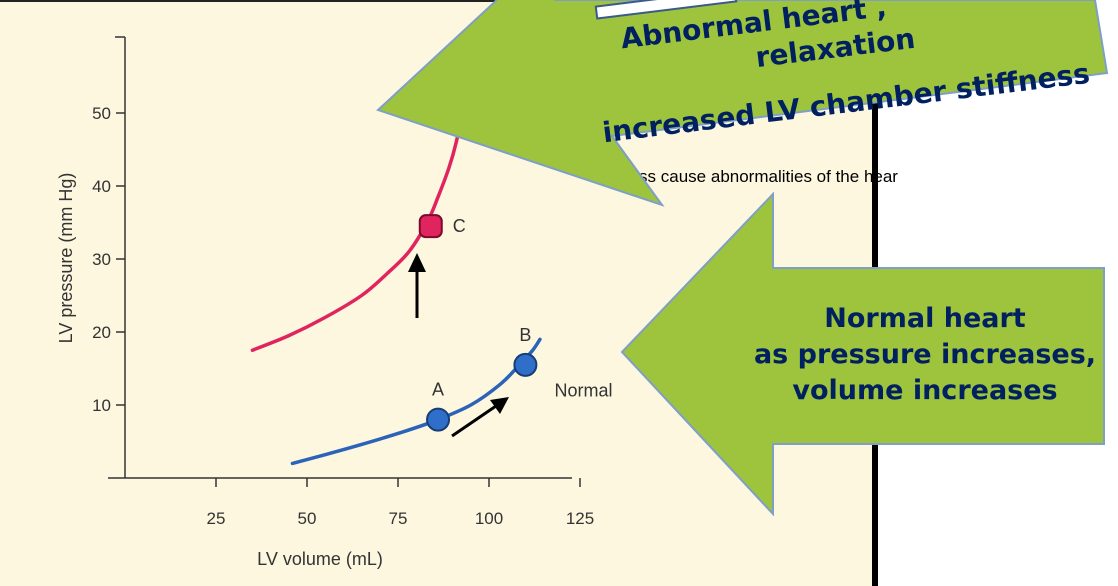  I want to click on annotation-normal: Normal, so click(584, 390).